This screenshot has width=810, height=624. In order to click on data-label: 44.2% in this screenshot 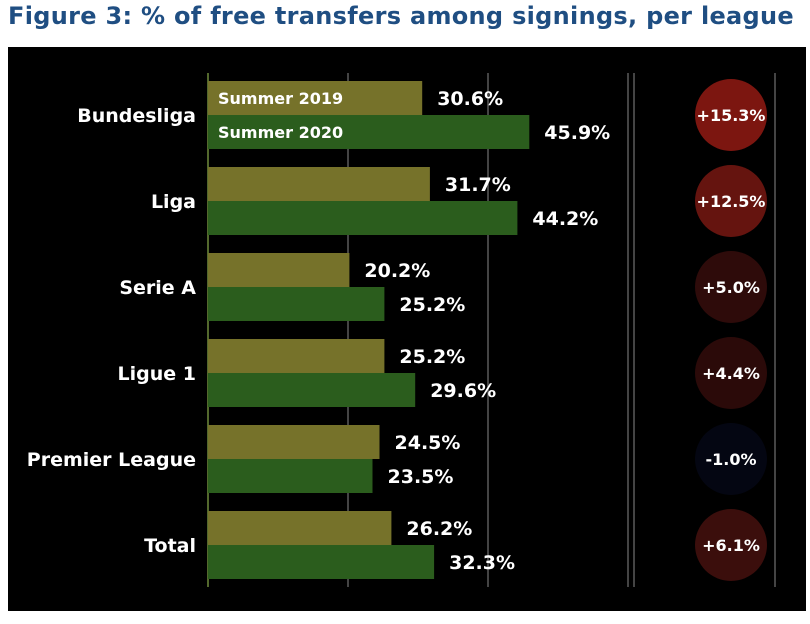, I will do `click(565, 219)`.